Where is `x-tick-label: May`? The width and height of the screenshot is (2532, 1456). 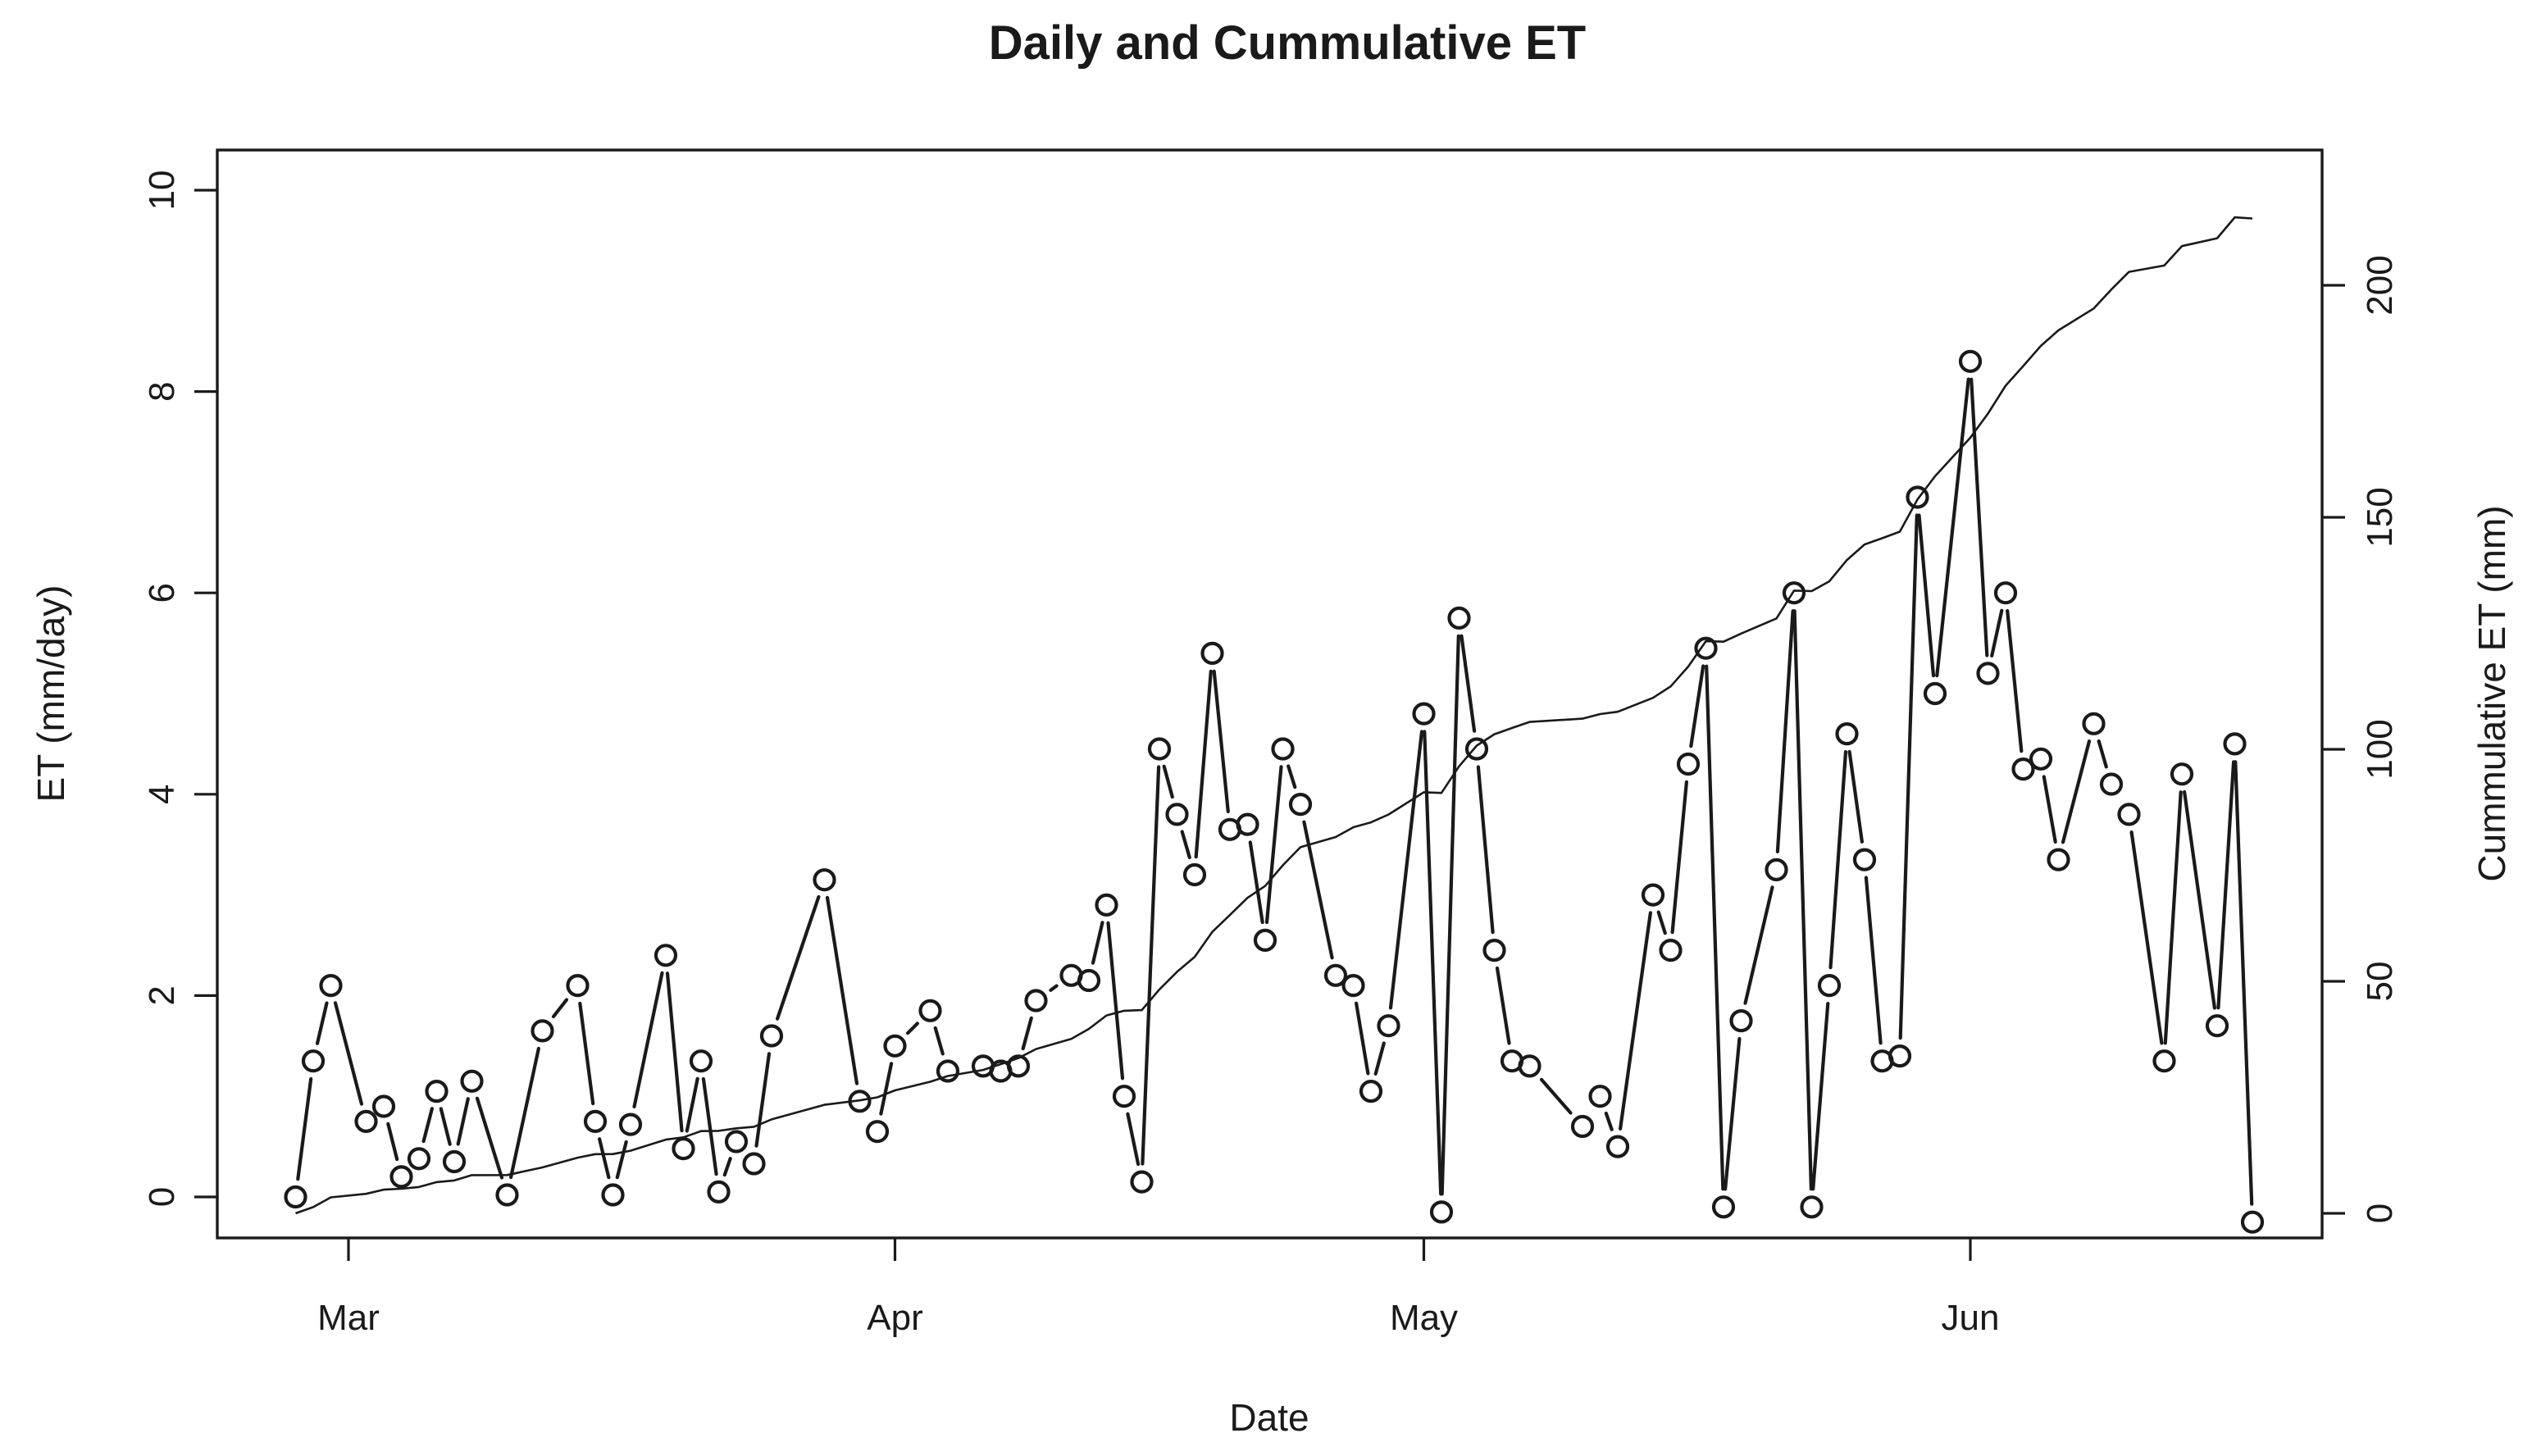
x-tick-label: May is located at coordinates (1424, 1318).